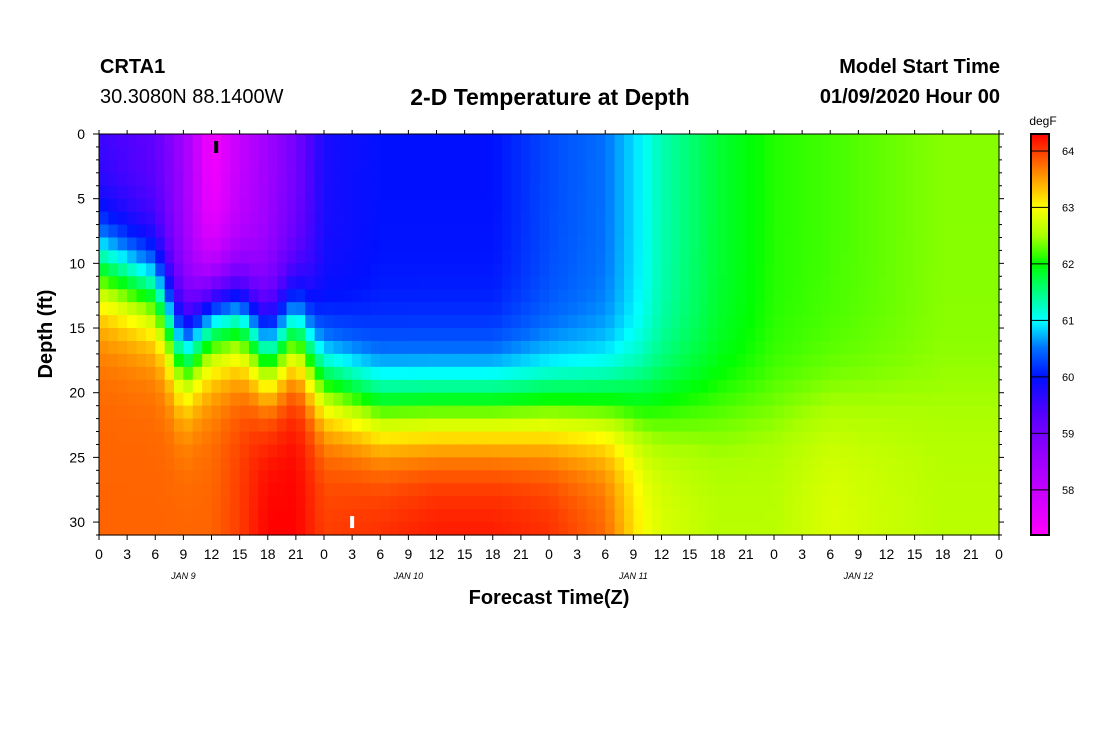  Describe the element at coordinates (1068, 208) in the screenshot. I see `colorbar-tick-label: 63` at that location.